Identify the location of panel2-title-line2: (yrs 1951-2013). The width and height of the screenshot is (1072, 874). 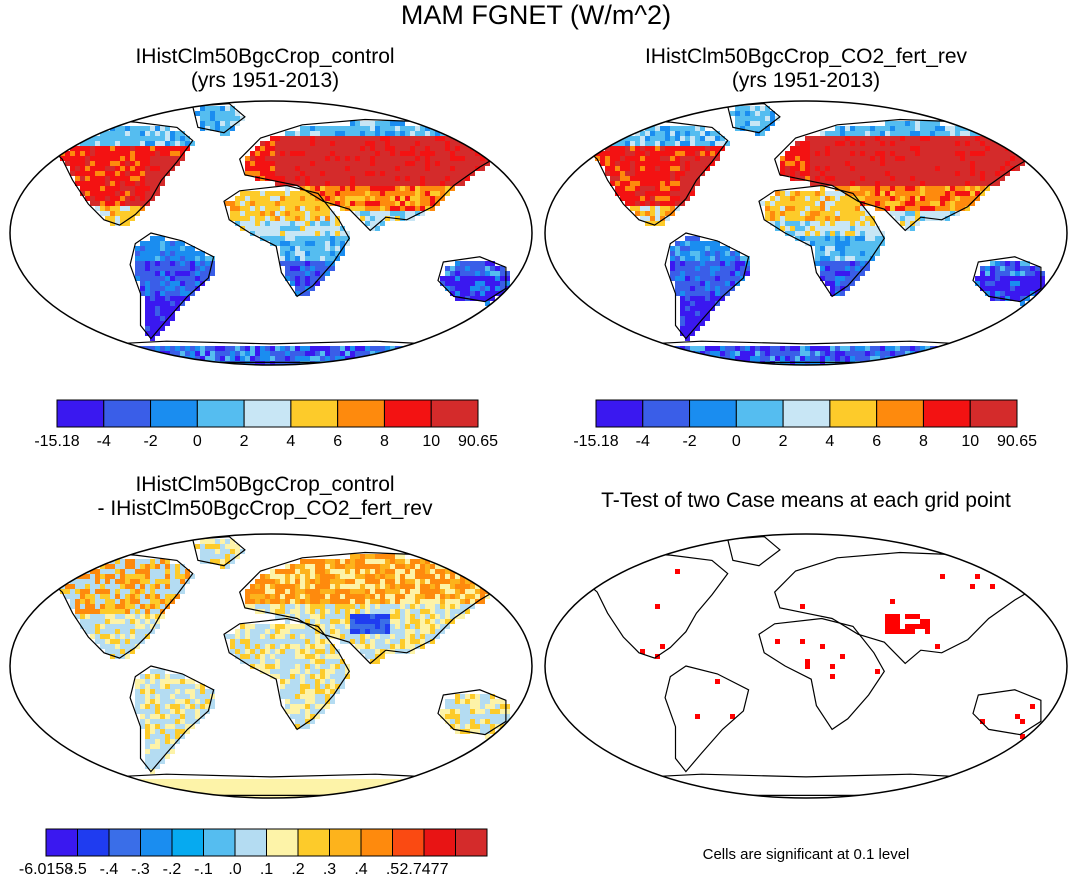
(806, 80).